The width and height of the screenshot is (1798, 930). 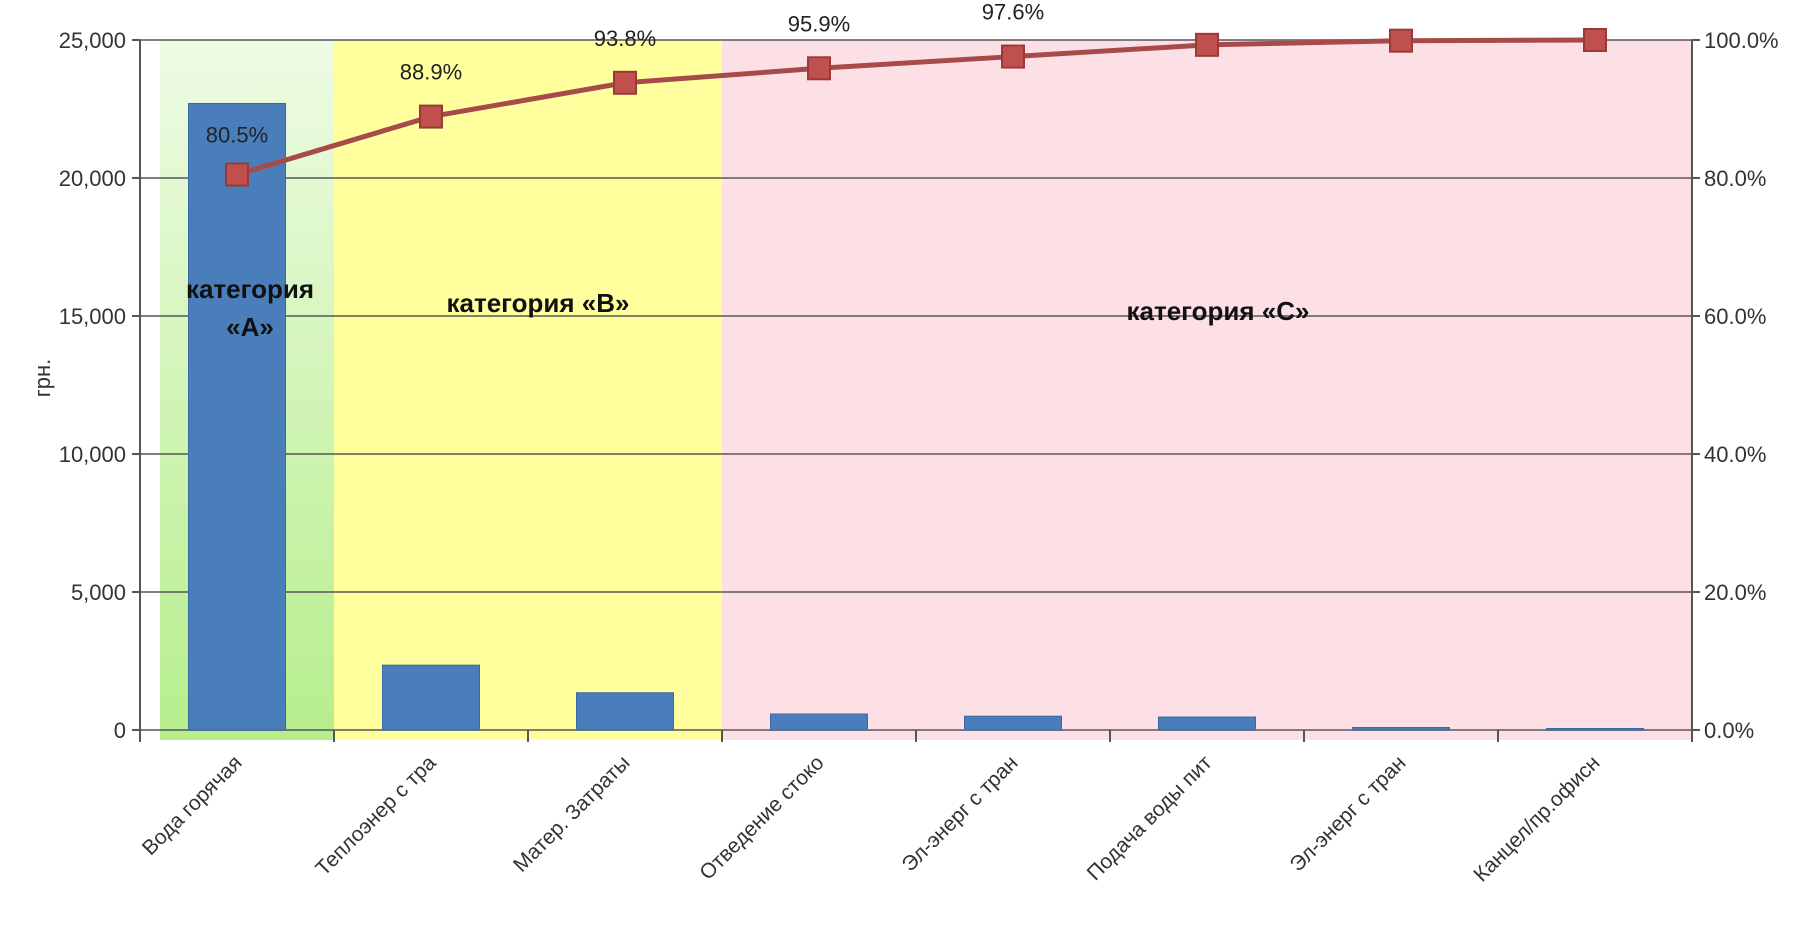 What do you see at coordinates (538, 303) in the screenshot?
I see `zone-label-1-0: категория «В»` at bounding box center [538, 303].